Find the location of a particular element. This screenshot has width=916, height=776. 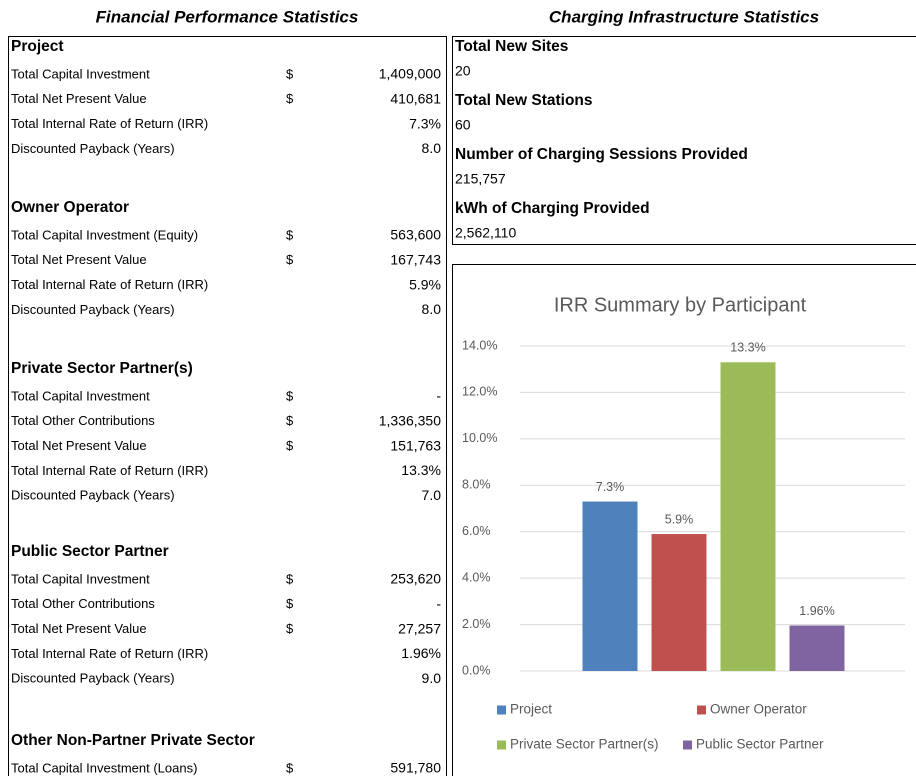

y-tick-label: 8.0% is located at coordinates (476, 485).